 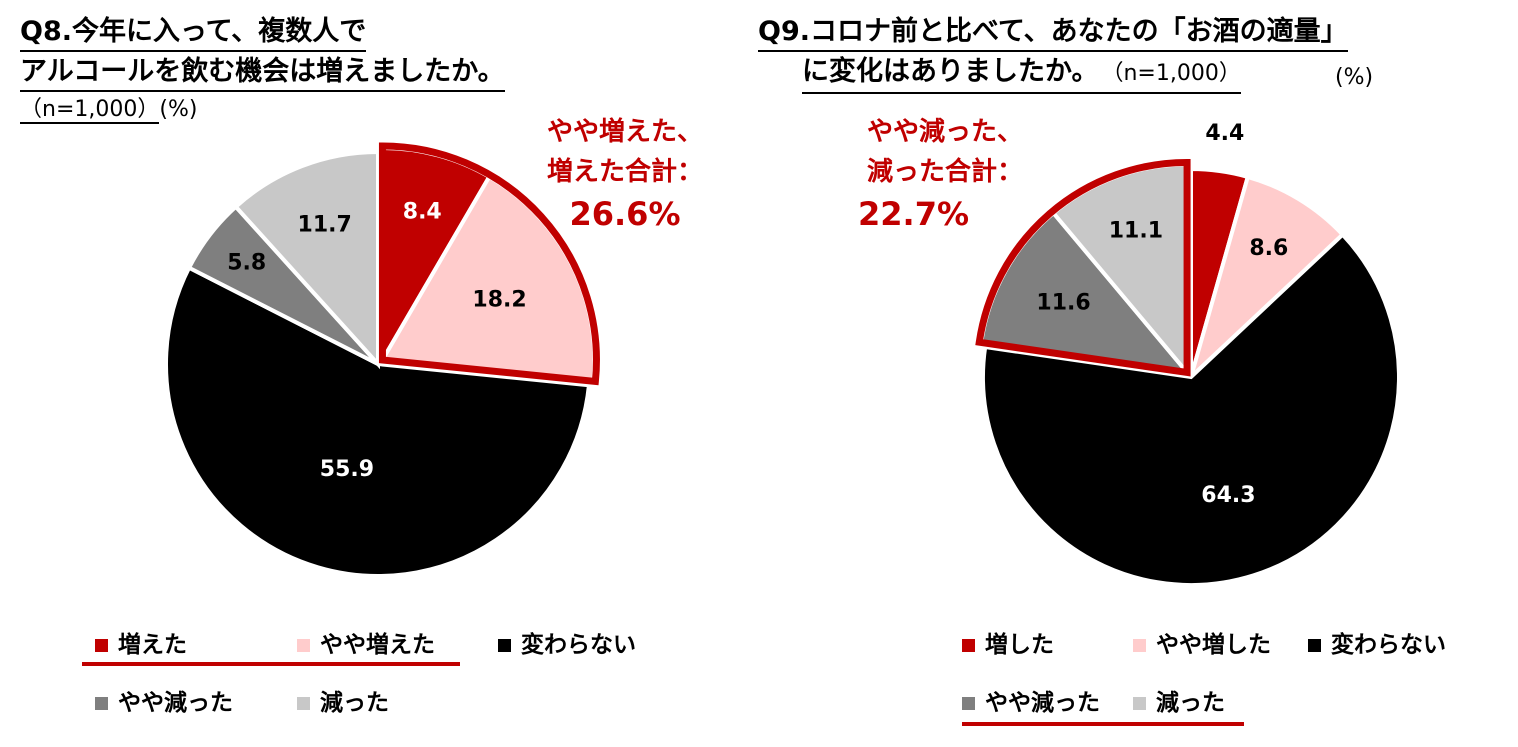 I want to click on callout-decreased-total: やや減った、 減った合計： 22.7%, so click(x=945, y=174).